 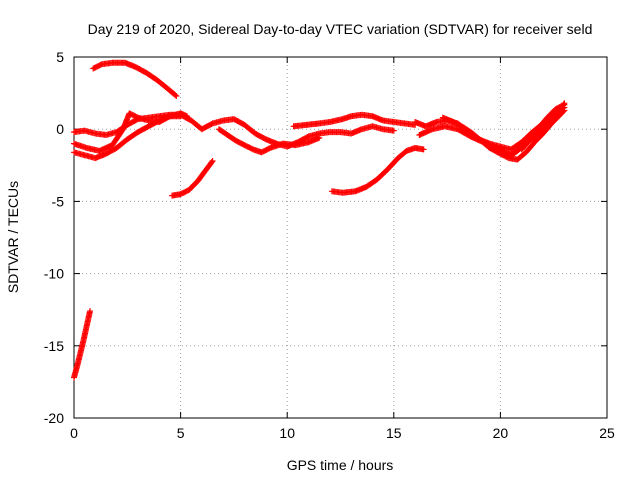 I want to click on x-axis-tick-labels: 0 5 10 15 20 25, so click(x=342, y=433).